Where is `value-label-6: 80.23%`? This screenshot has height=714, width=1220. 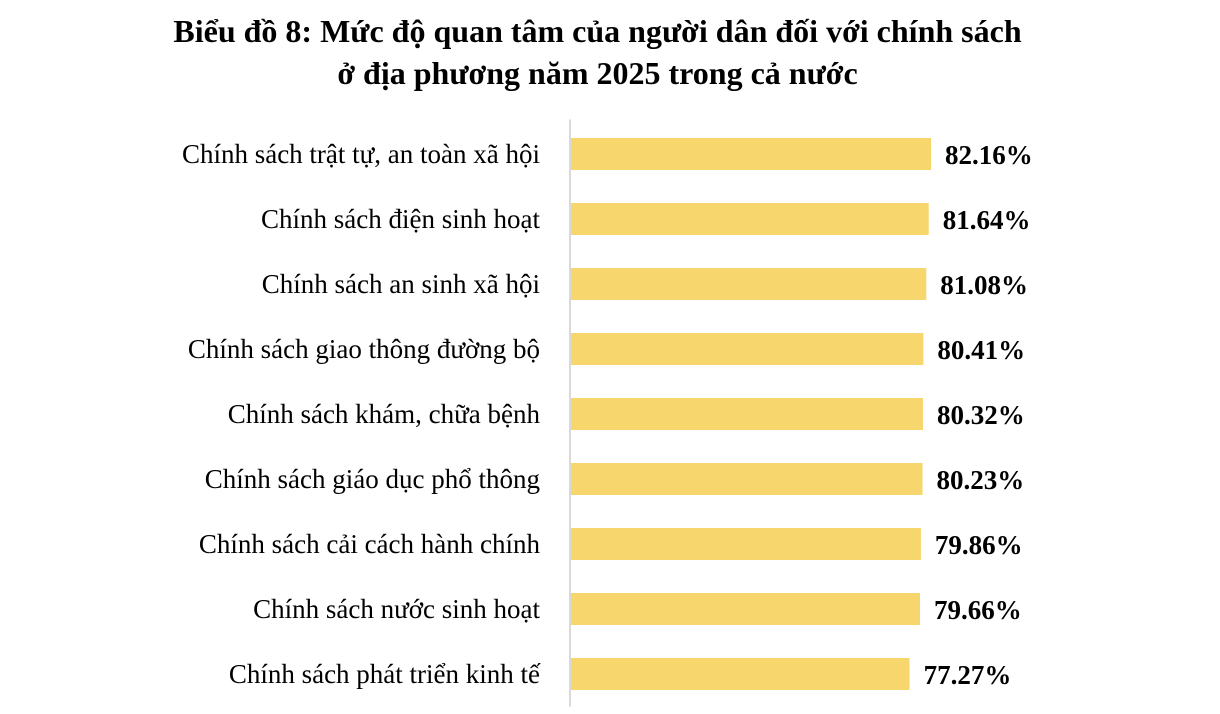
value-label-6: 80.23% is located at coordinates (981, 480).